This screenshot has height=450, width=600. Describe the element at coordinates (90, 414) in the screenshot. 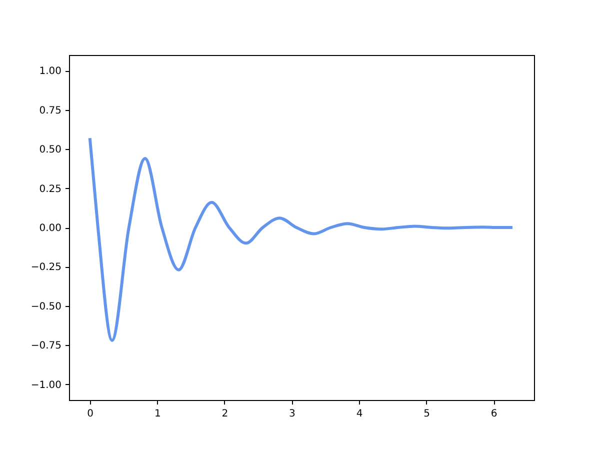

I see `x-tick-label: 0` at that location.